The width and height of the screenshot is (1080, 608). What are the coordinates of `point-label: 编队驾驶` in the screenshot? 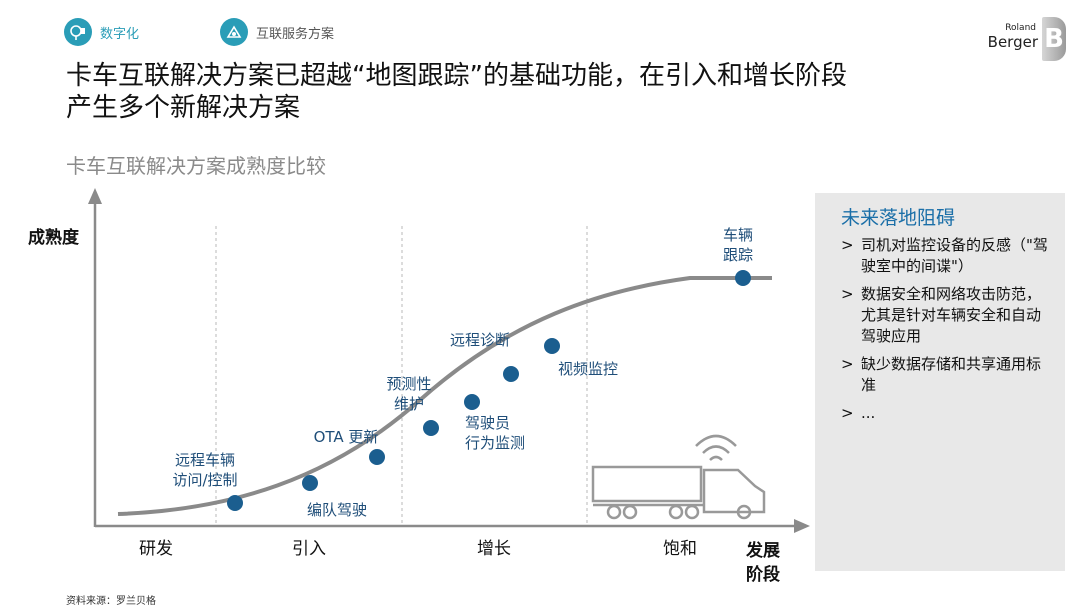 It's located at (337, 510).